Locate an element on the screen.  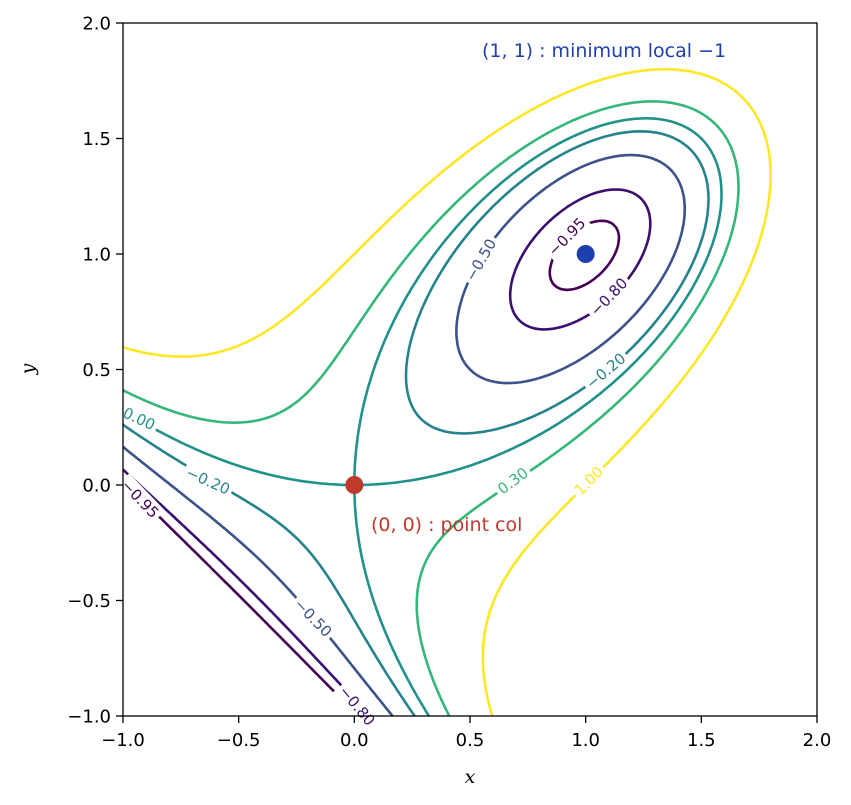
y-tick-label: 0.0 is located at coordinates (96, 486).